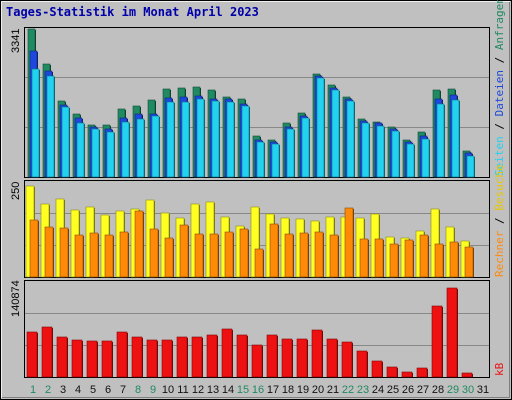 The height and width of the screenshot is (400, 512). I want to click on x-tick-label: 22, so click(348, 390).